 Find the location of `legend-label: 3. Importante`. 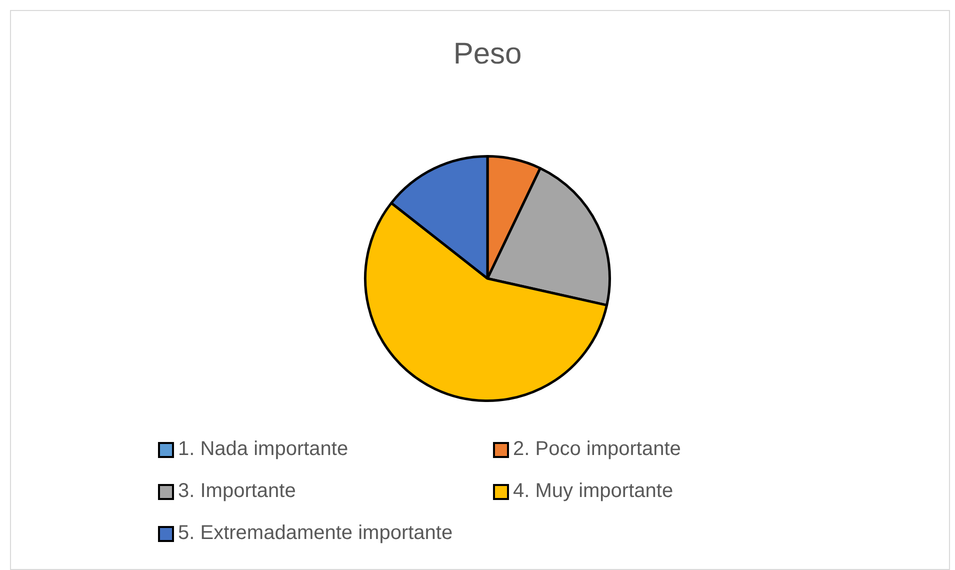

legend-label: 3. Importante is located at coordinates (237, 491).